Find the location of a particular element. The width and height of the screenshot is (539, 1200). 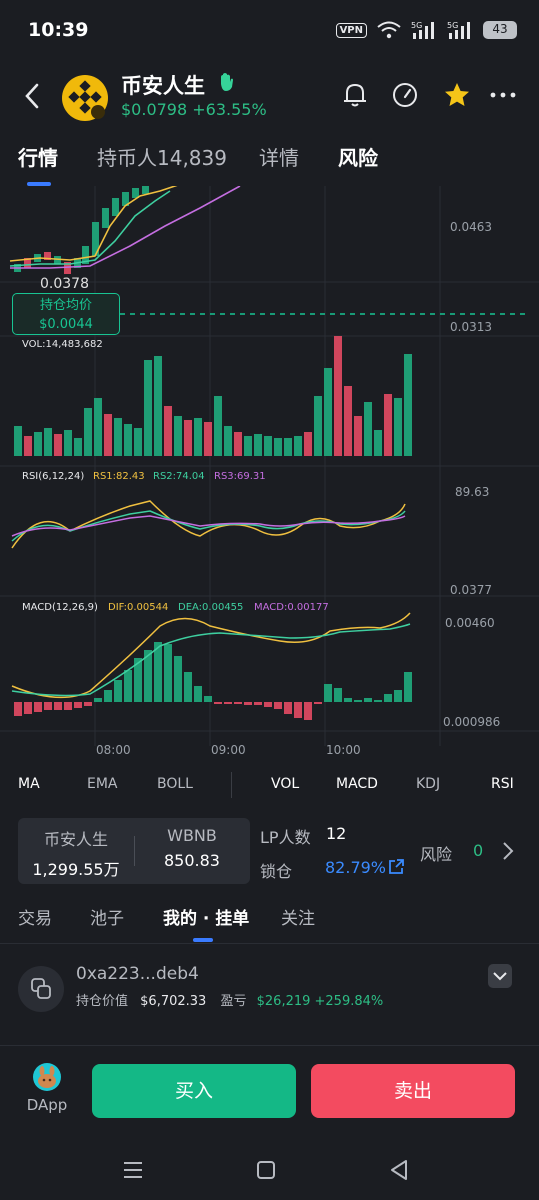

home-icon is located at coordinates (266, 1170).